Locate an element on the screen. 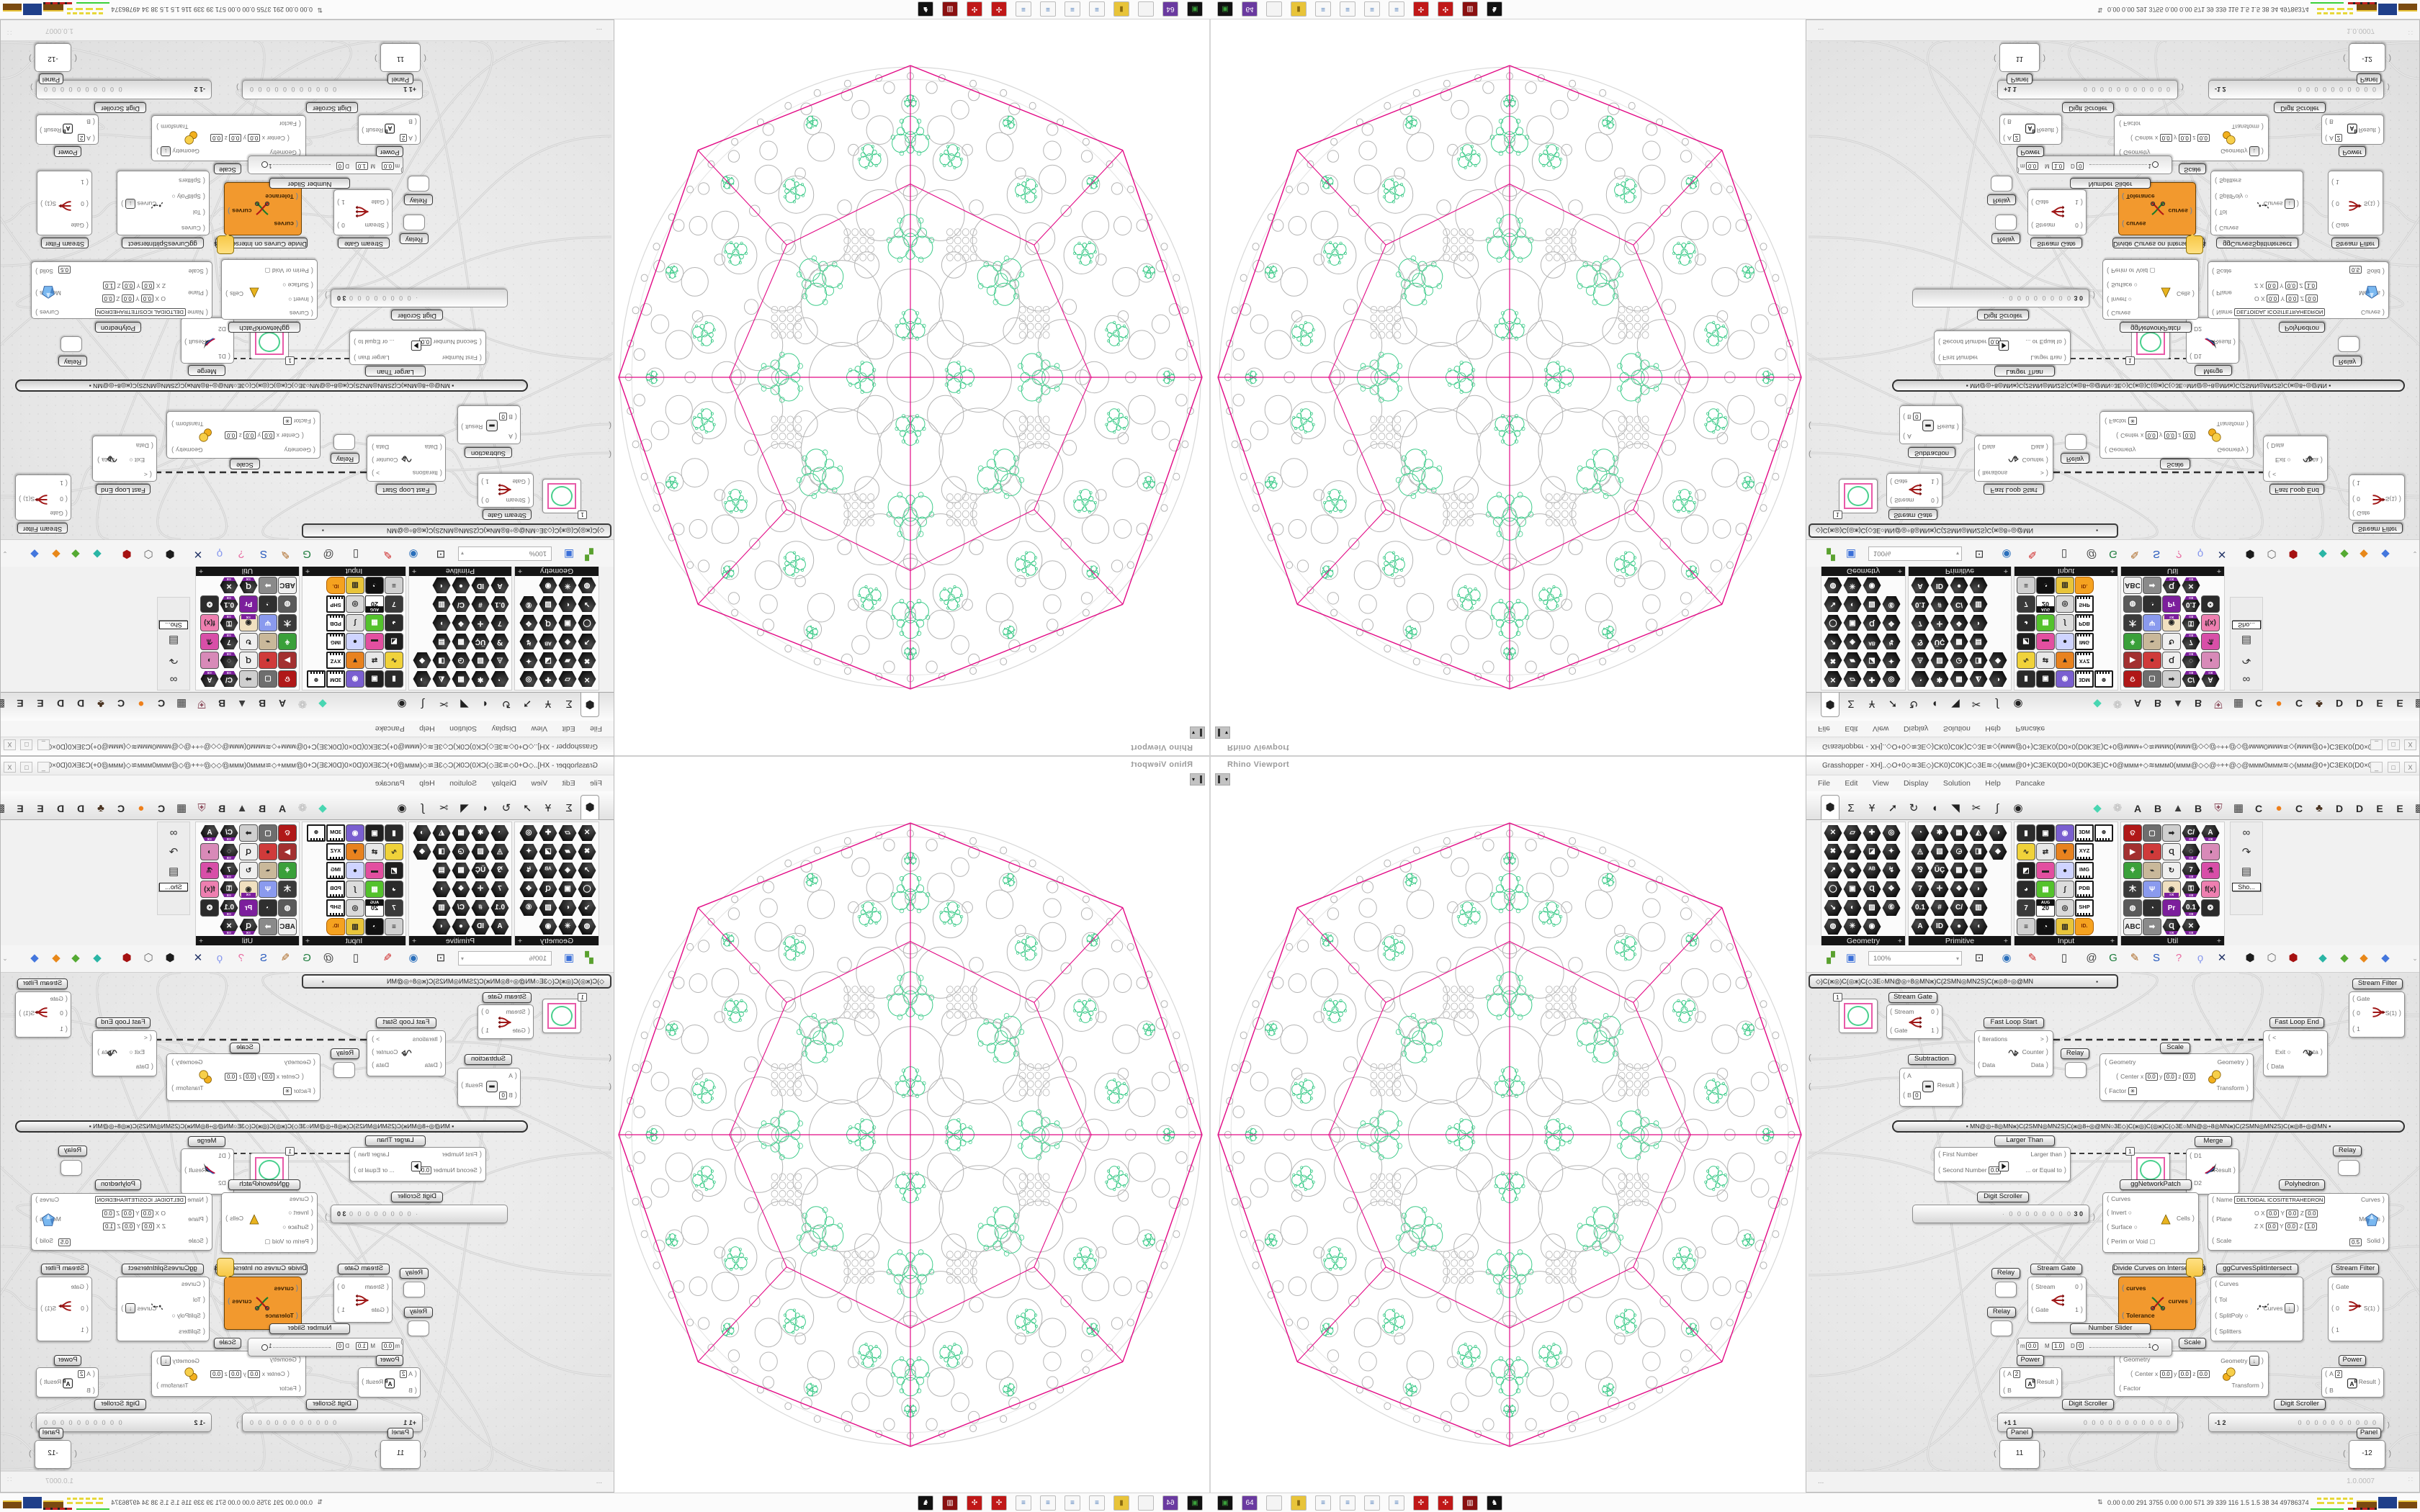  node-body: curves Tolerance curves is located at coordinates (2157, 1303).